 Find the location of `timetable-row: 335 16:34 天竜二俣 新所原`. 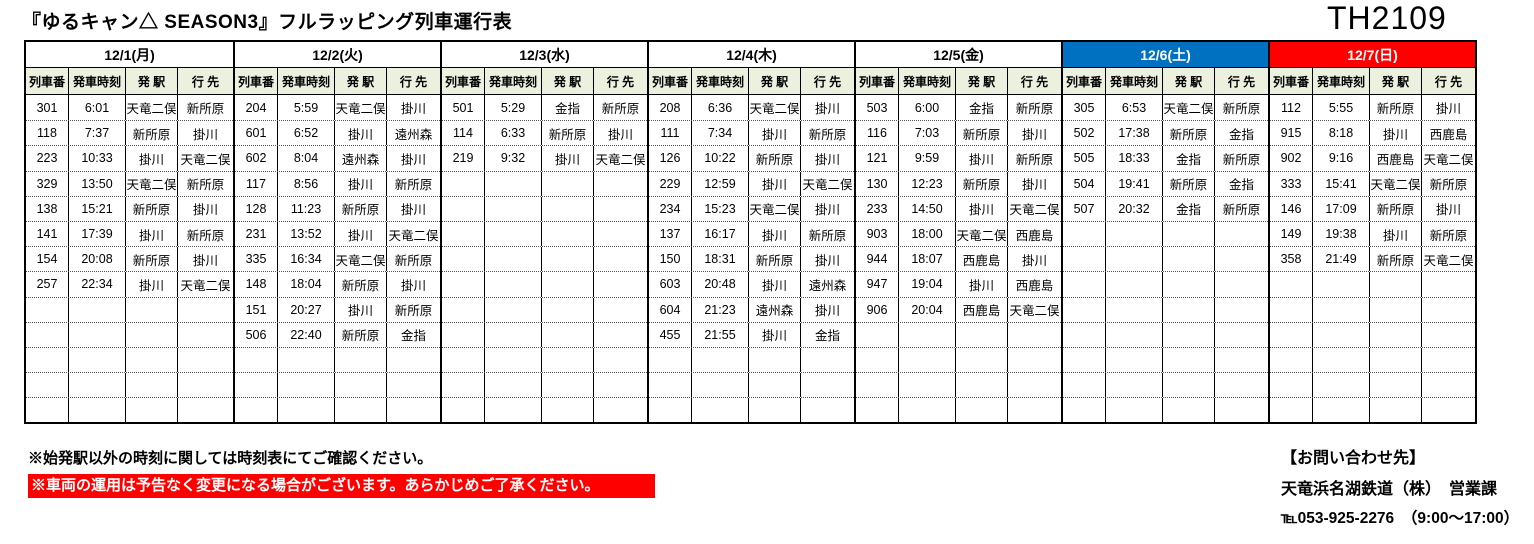

timetable-row: 335 16:34 天竜二俣 新所原 is located at coordinates (337, 259).